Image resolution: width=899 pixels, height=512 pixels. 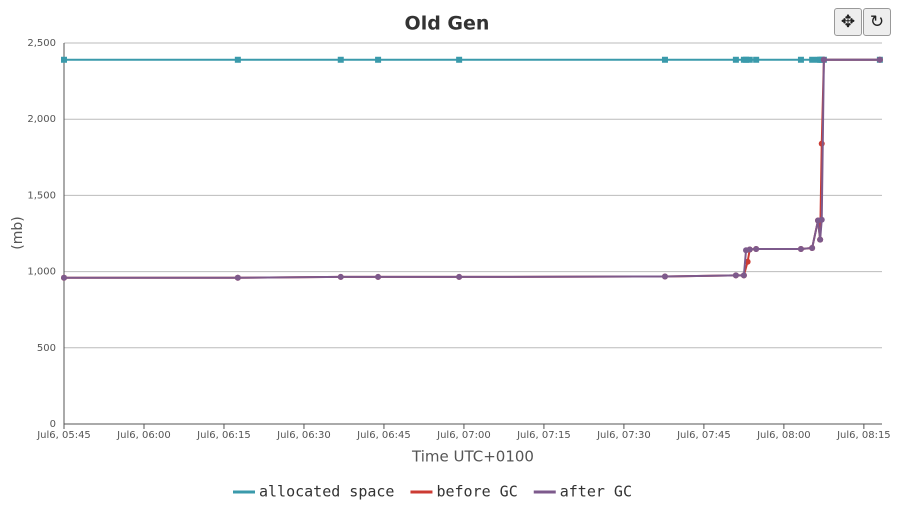 I want to click on y-tick-label: 1,500, so click(x=41, y=195).